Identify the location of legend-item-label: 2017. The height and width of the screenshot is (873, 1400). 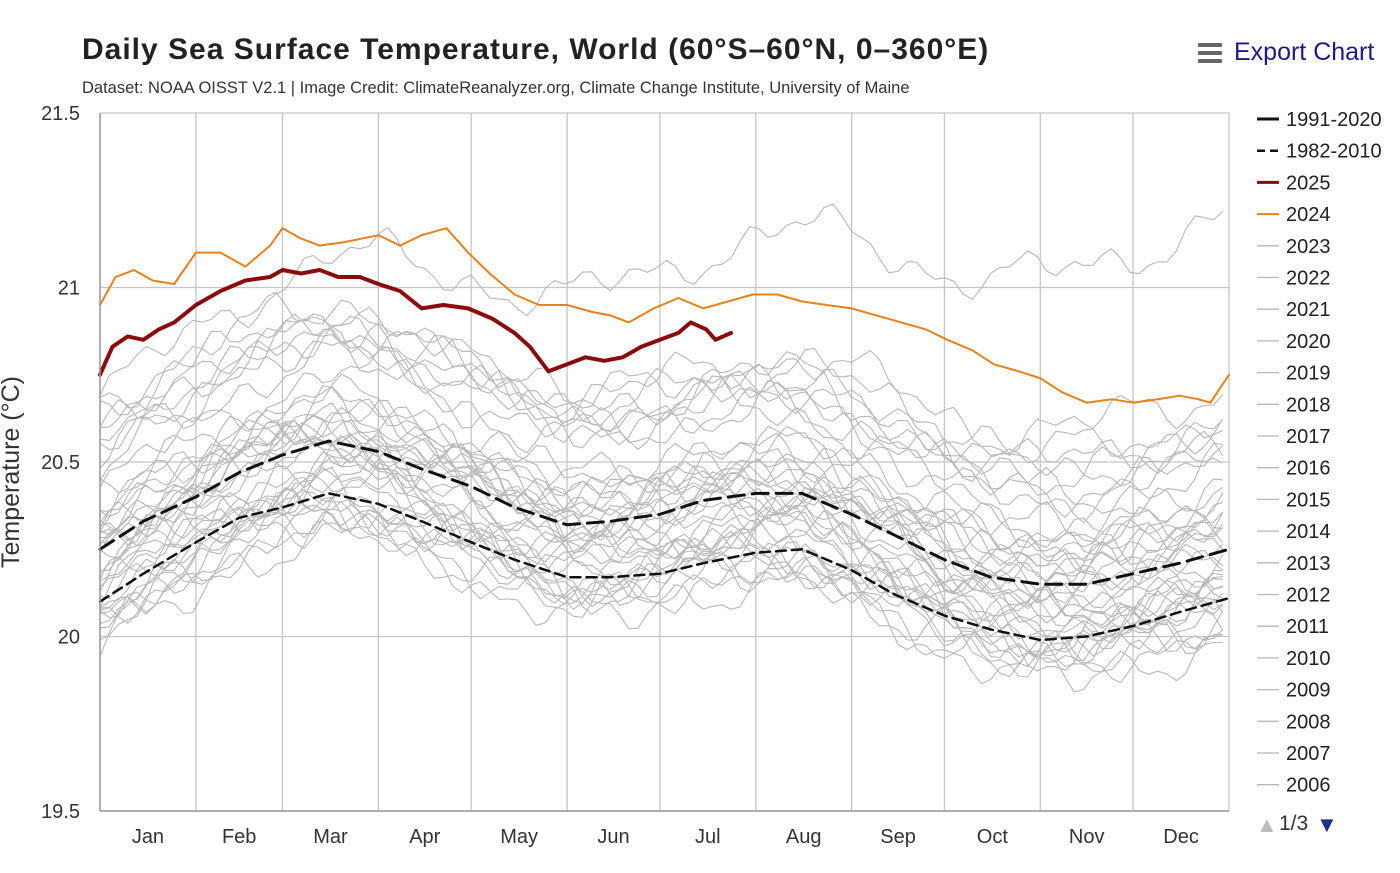
(1308, 437).